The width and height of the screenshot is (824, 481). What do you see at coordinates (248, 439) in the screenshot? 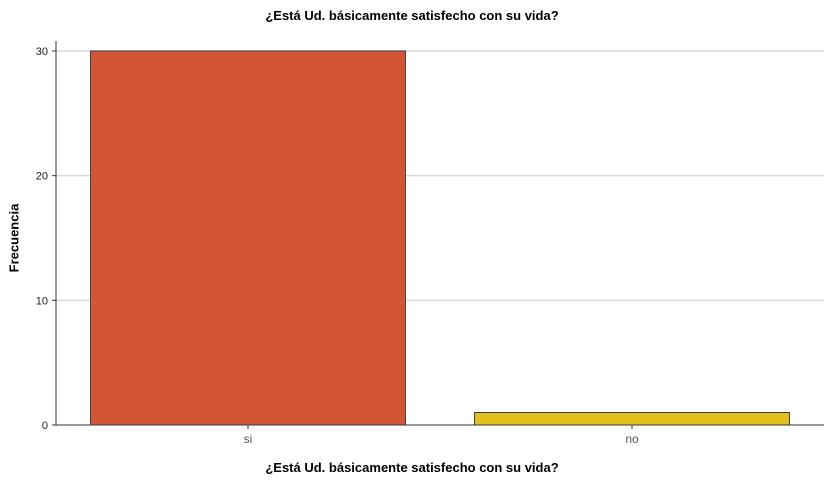
I see `x-tick-label: si` at bounding box center [248, 439].